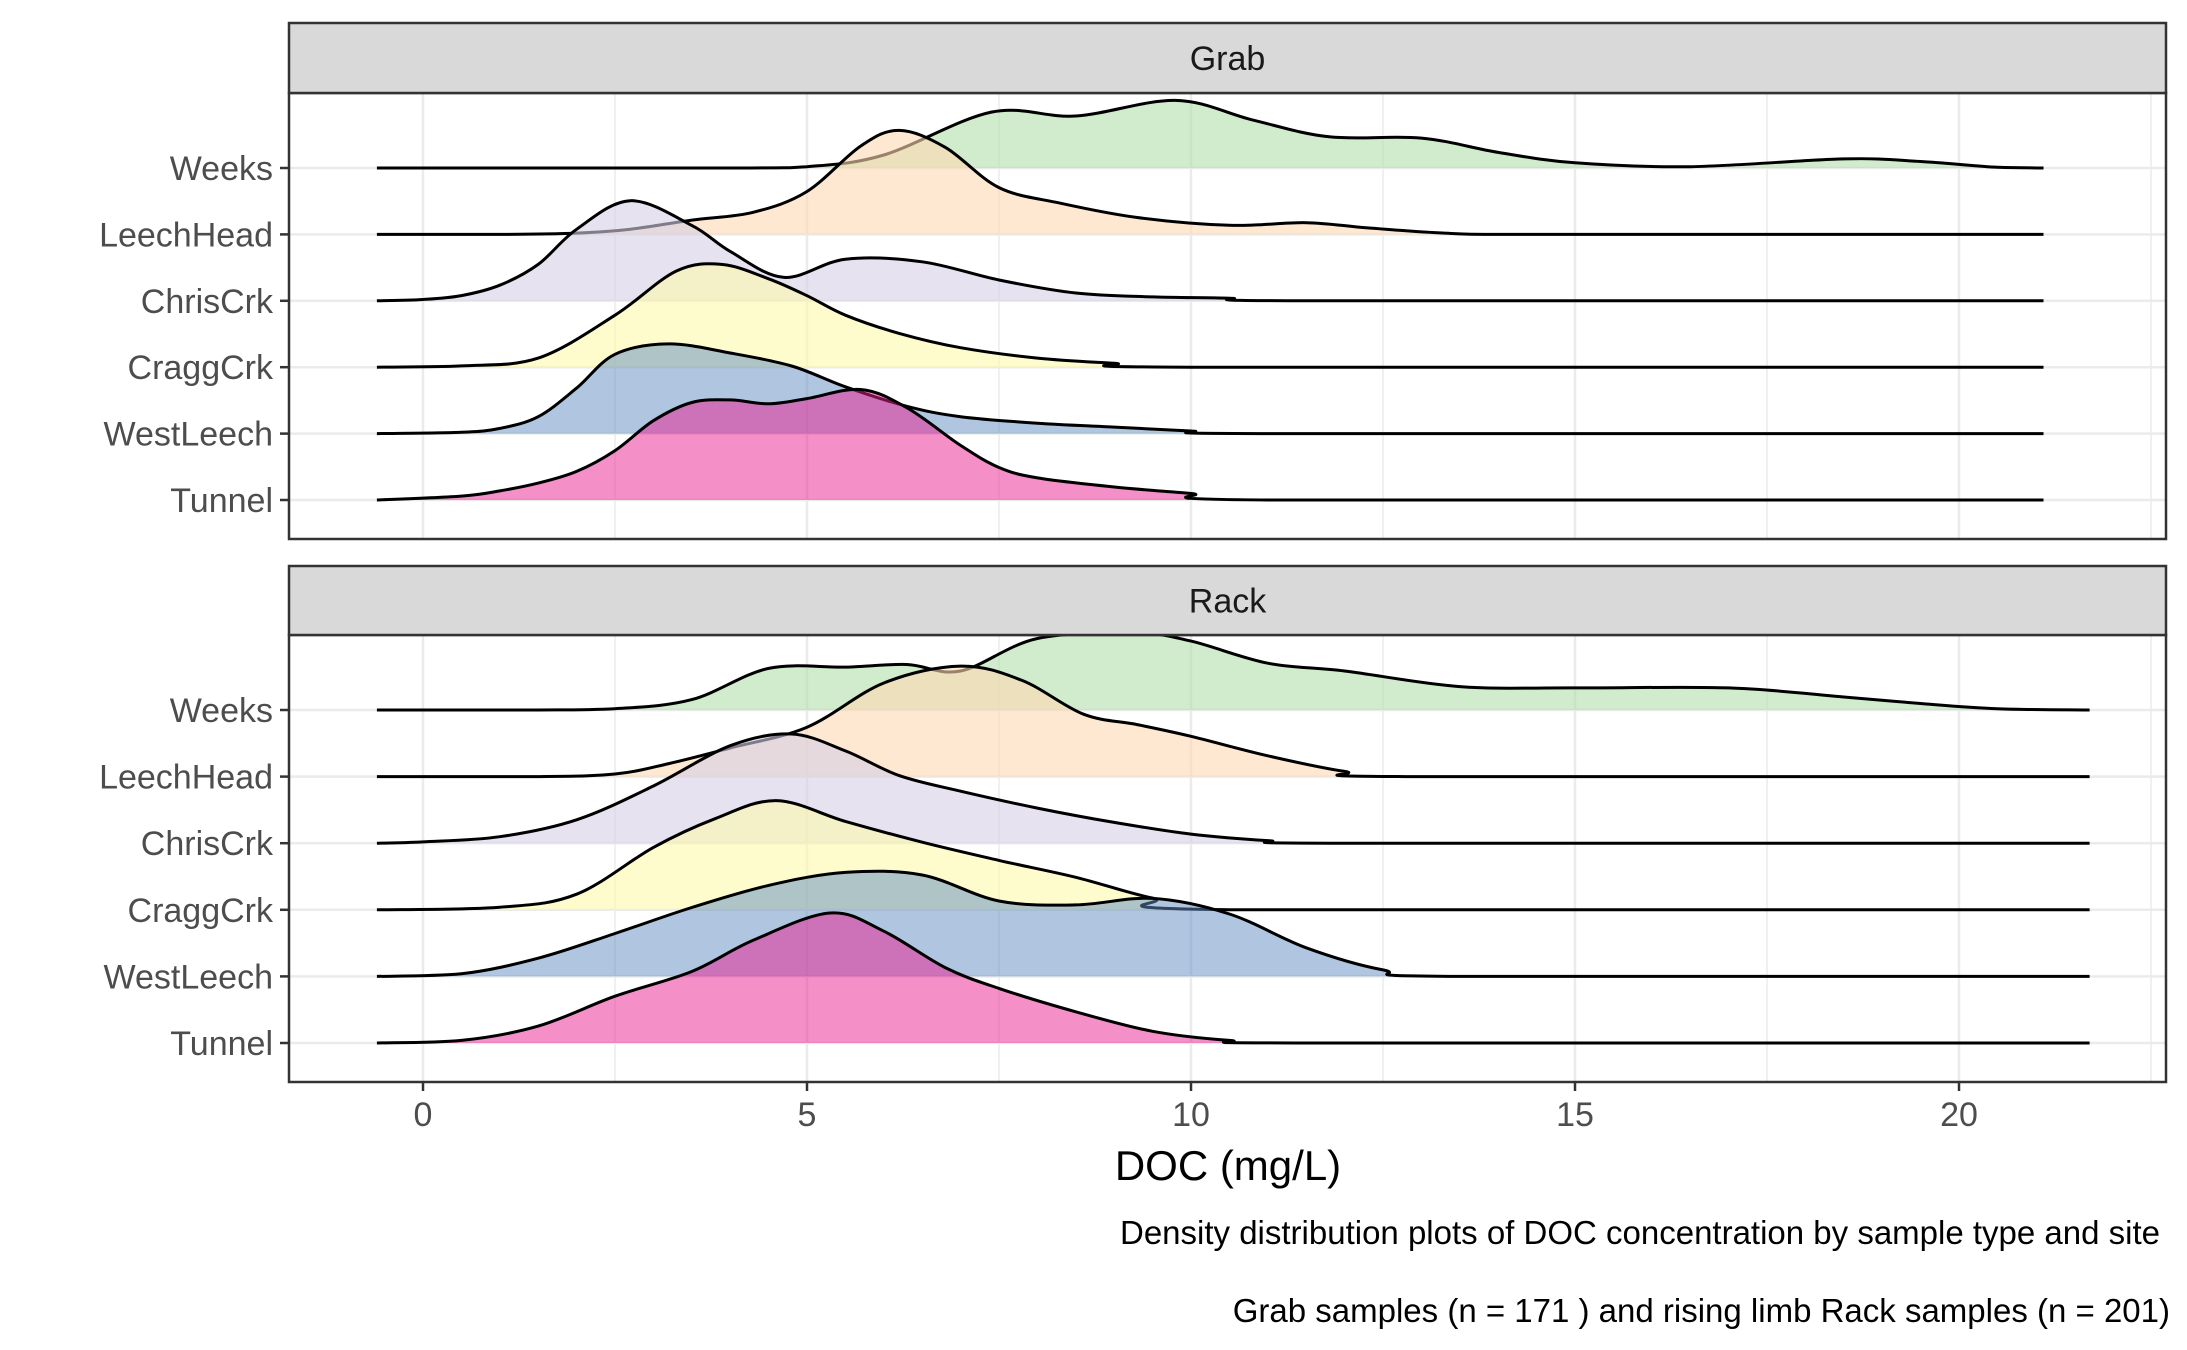 The height and width of the screenshot is (1350, 2187). What do you see at coordinates (807, 1115) in the screenshot?
I see `x-tick-label: 5` at bounding box center [807, 1115].